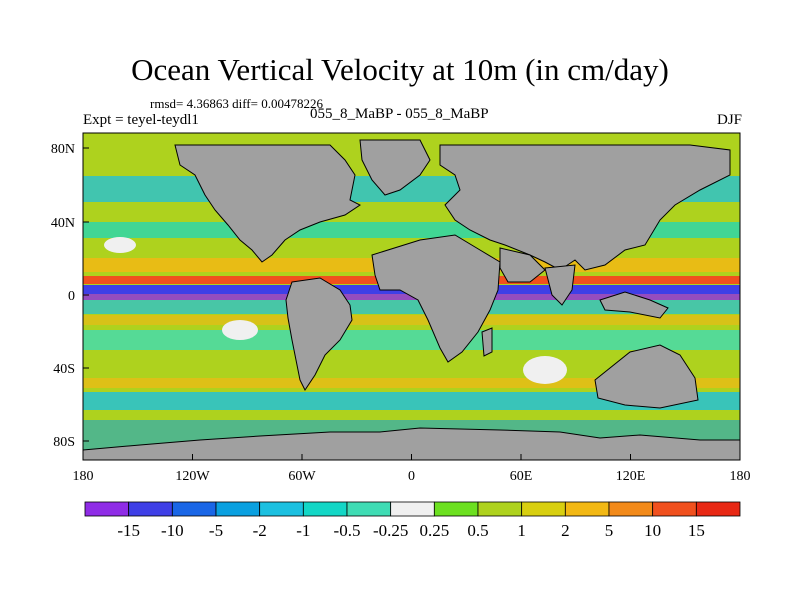 This screenshot has height=600, width=800. What do you see at coordinates (347, 530) in the screenshot?
I see `colorbar-label: -0.5` at bounding box center [347, 530].